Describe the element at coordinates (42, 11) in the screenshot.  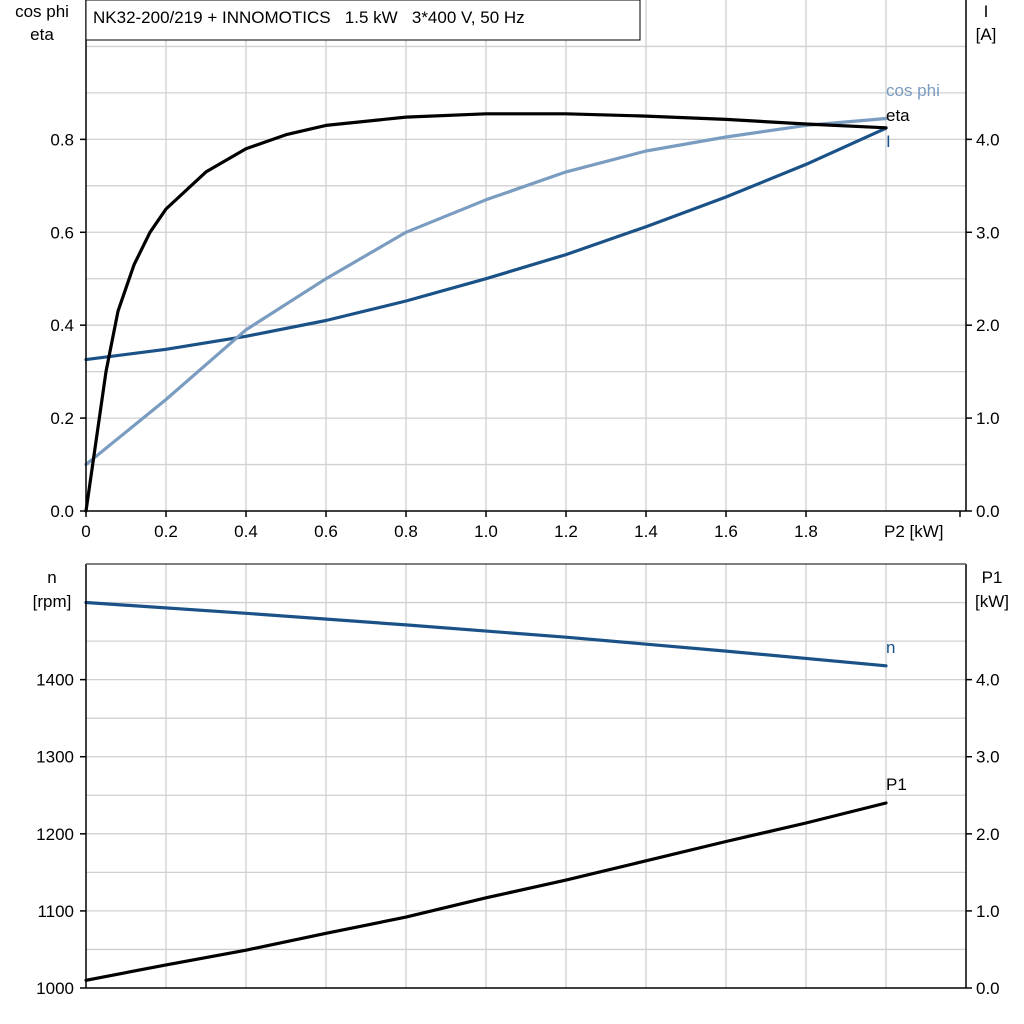
I see `y-axis-label-left: cos phi` at that location.